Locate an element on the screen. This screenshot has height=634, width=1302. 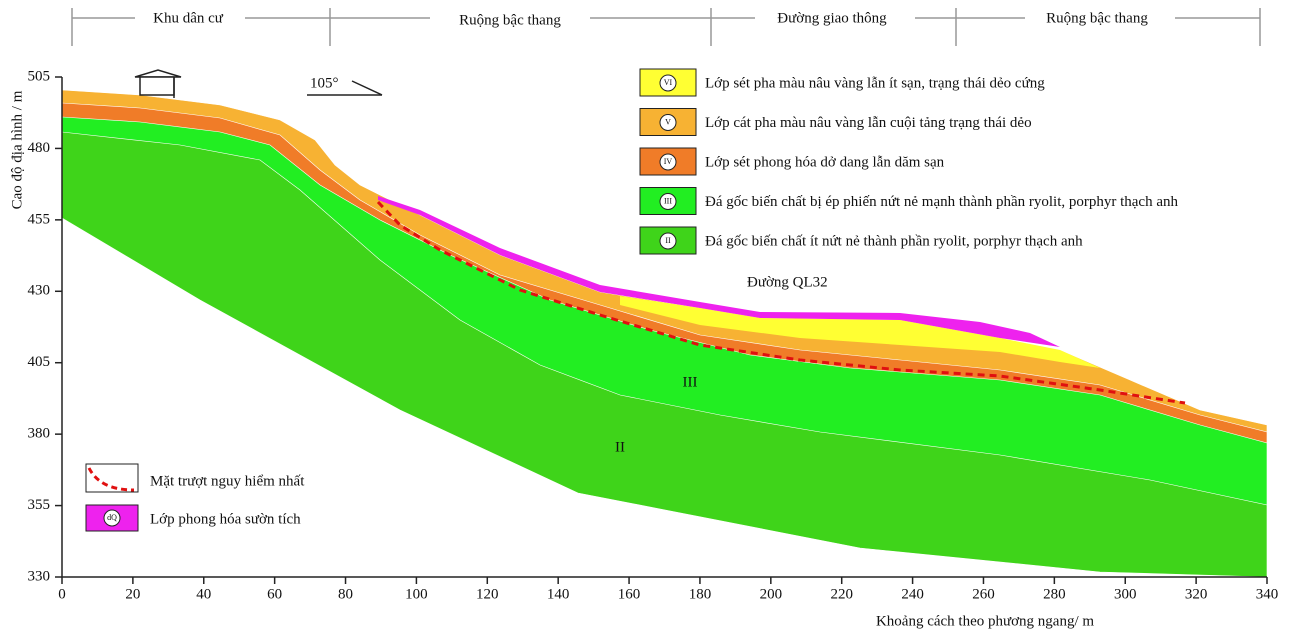
x-tick-label: 20 is located at coordinates (132, 594).